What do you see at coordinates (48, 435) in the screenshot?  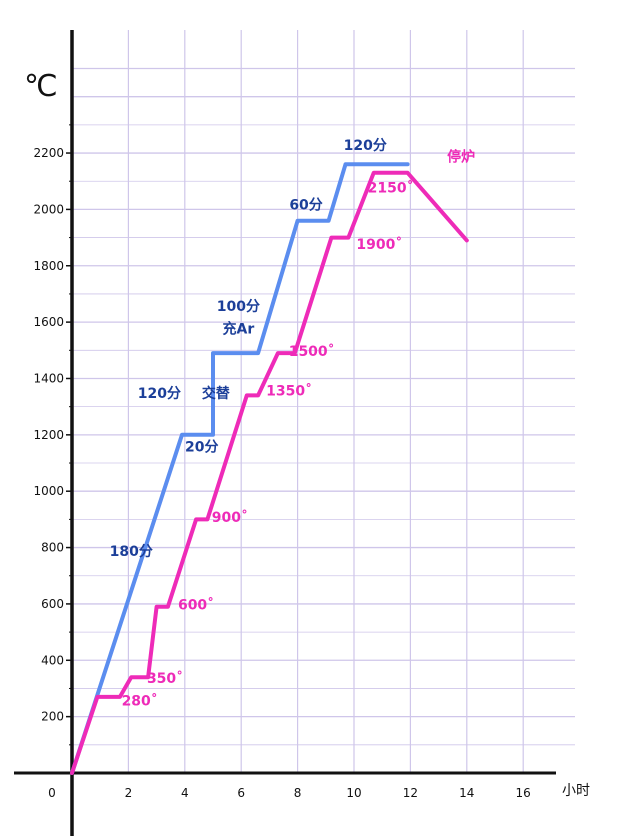 I see `y-tick-label: 1200` at bounding box center [48, 435].